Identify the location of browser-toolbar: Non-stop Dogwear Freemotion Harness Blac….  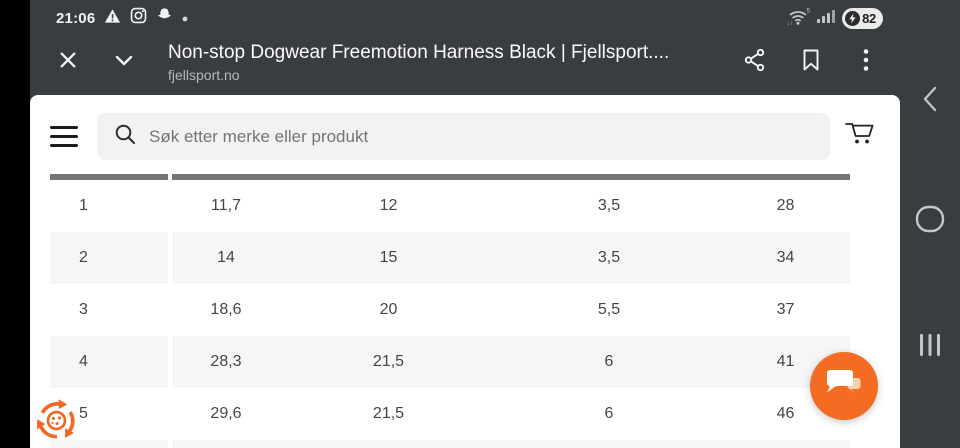
(495, 65).